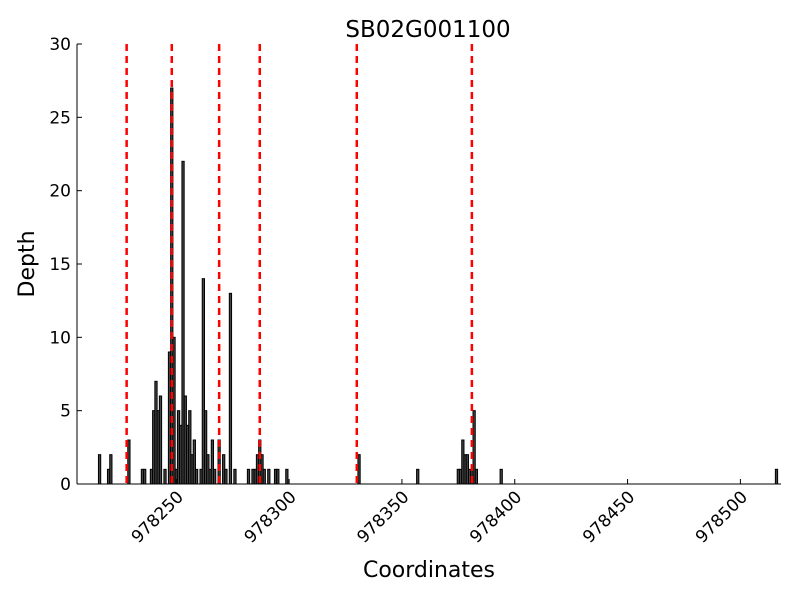 The width and height of the screenshot is (800, 600). What do you see at coordinates (496, 517) in the screenshot?
I see `x-tick-label: 978400` at bounding box center [496, 517].